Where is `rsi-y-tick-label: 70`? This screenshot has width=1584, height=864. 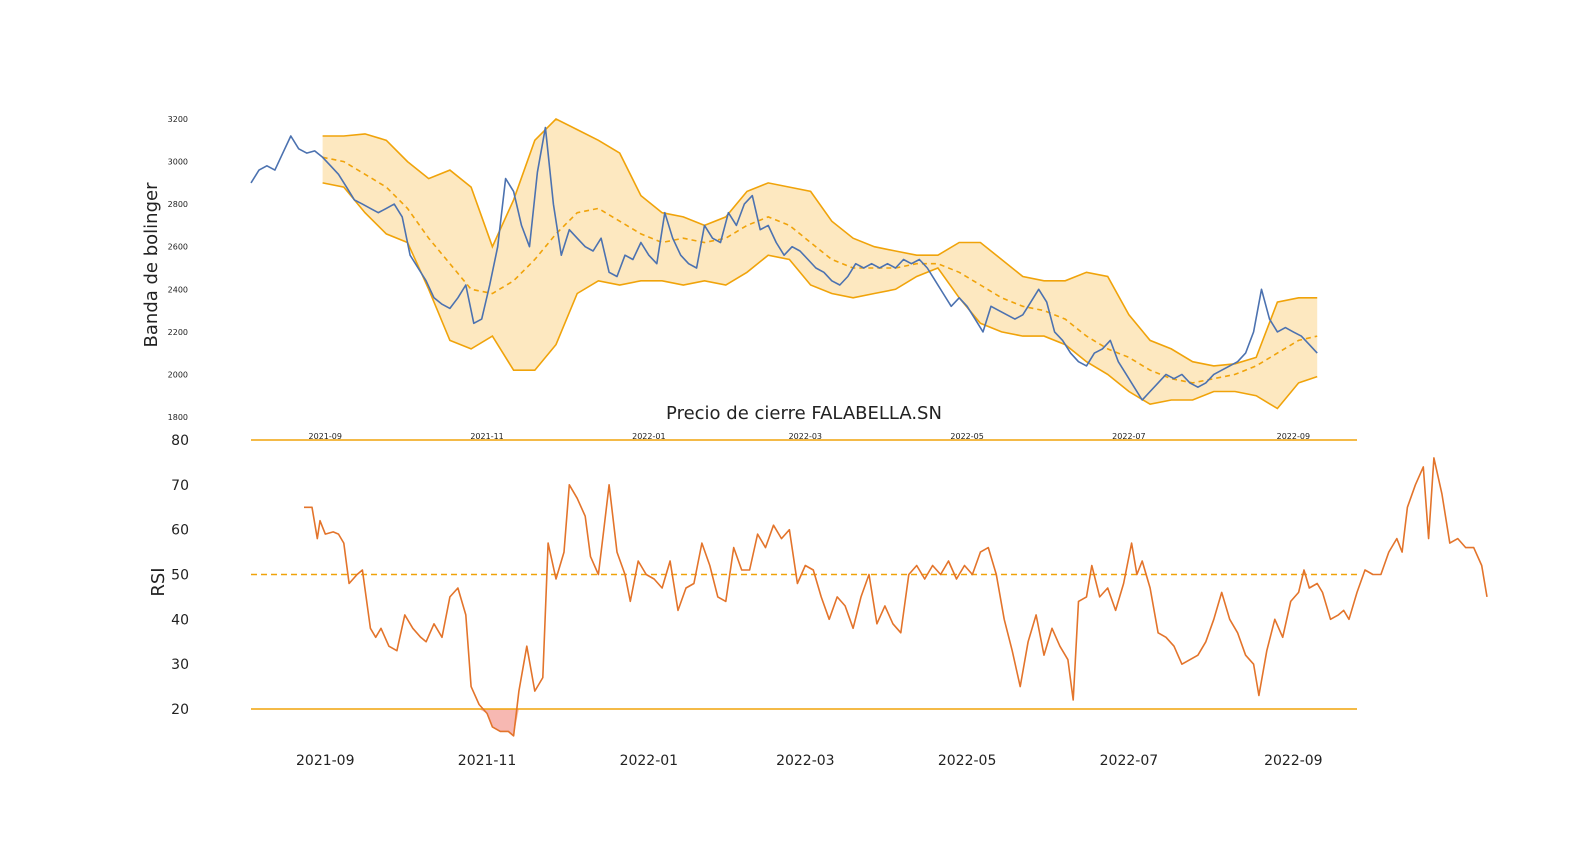
rsi-y-tick-label: 70 is located at coordinates (180, 486).